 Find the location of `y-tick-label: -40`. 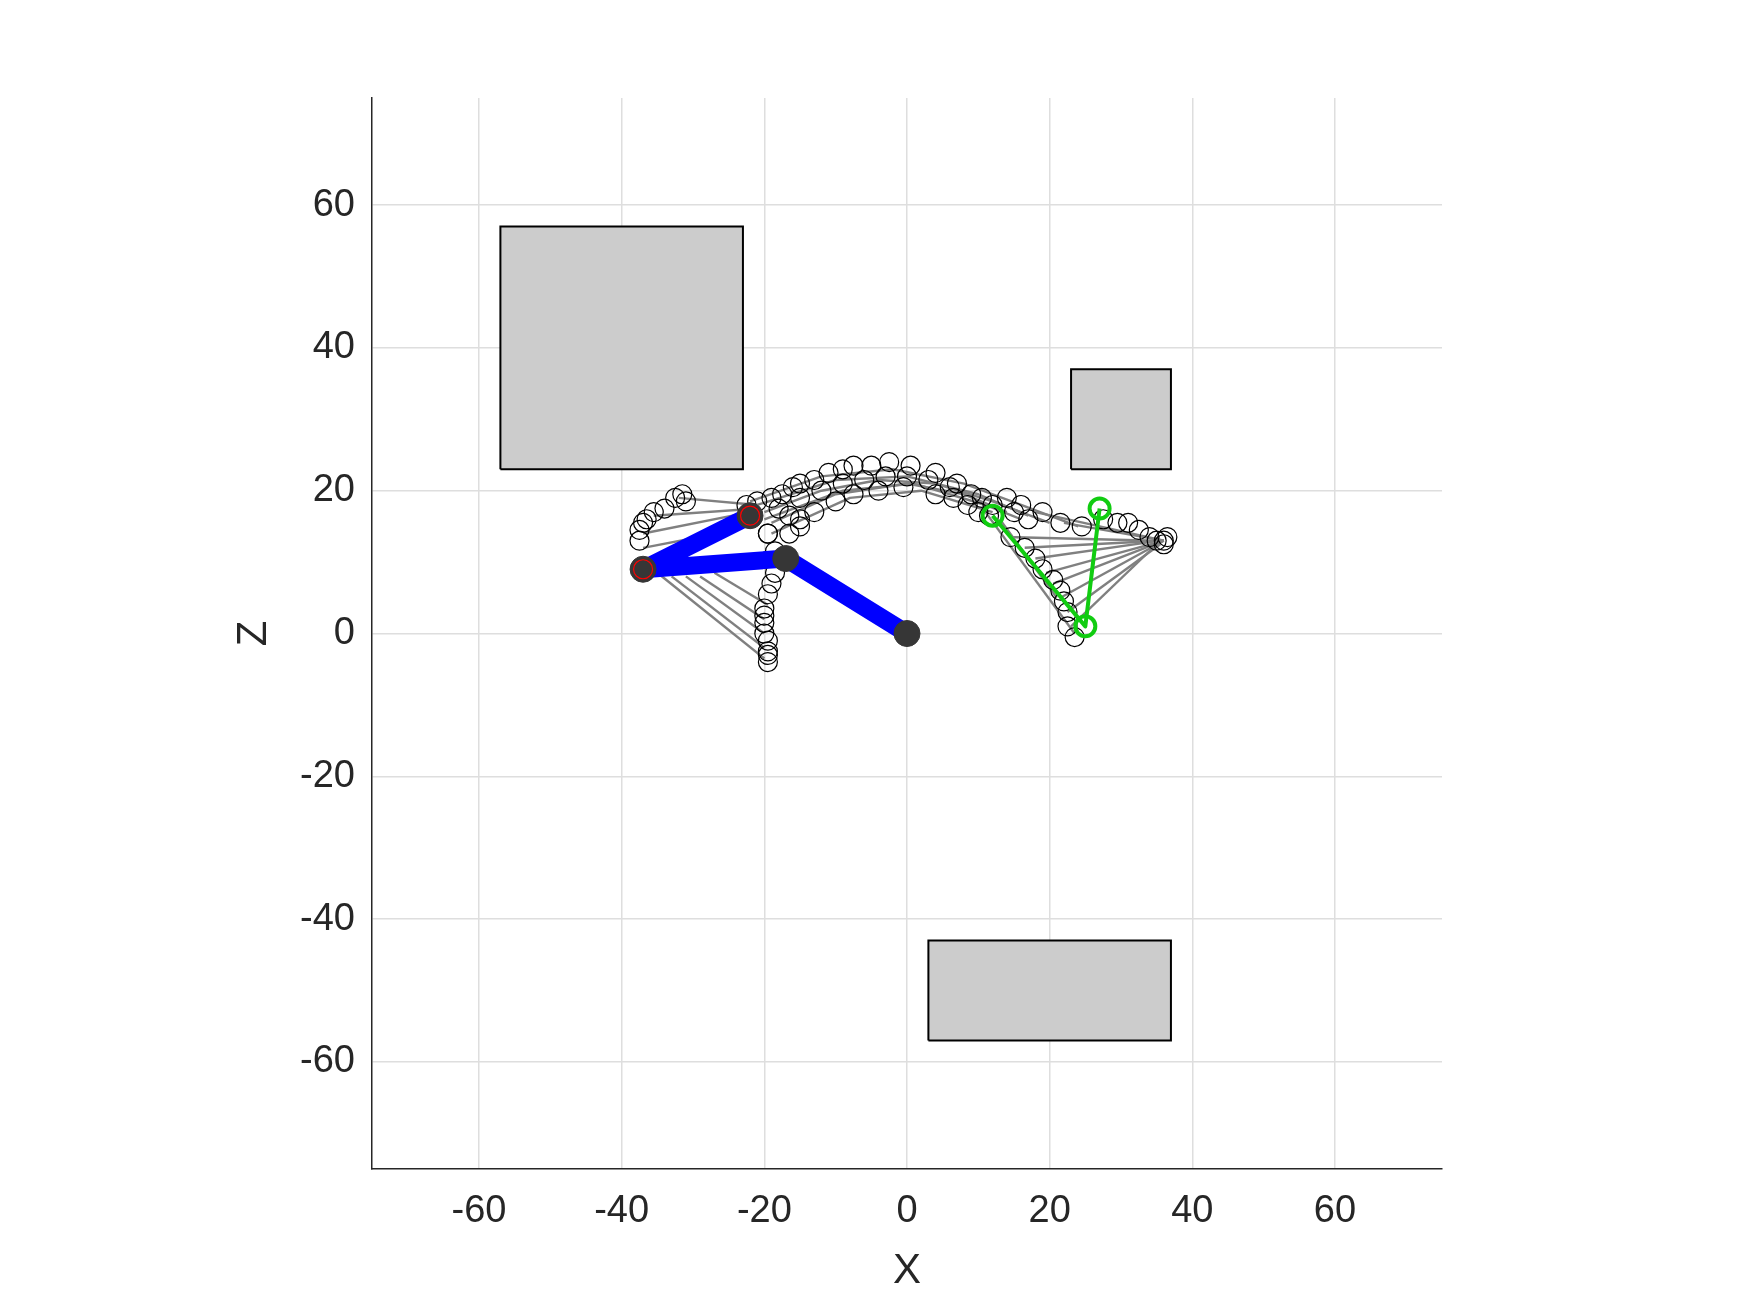

y-tick-label: -40 is located at coordinates (327, 916).